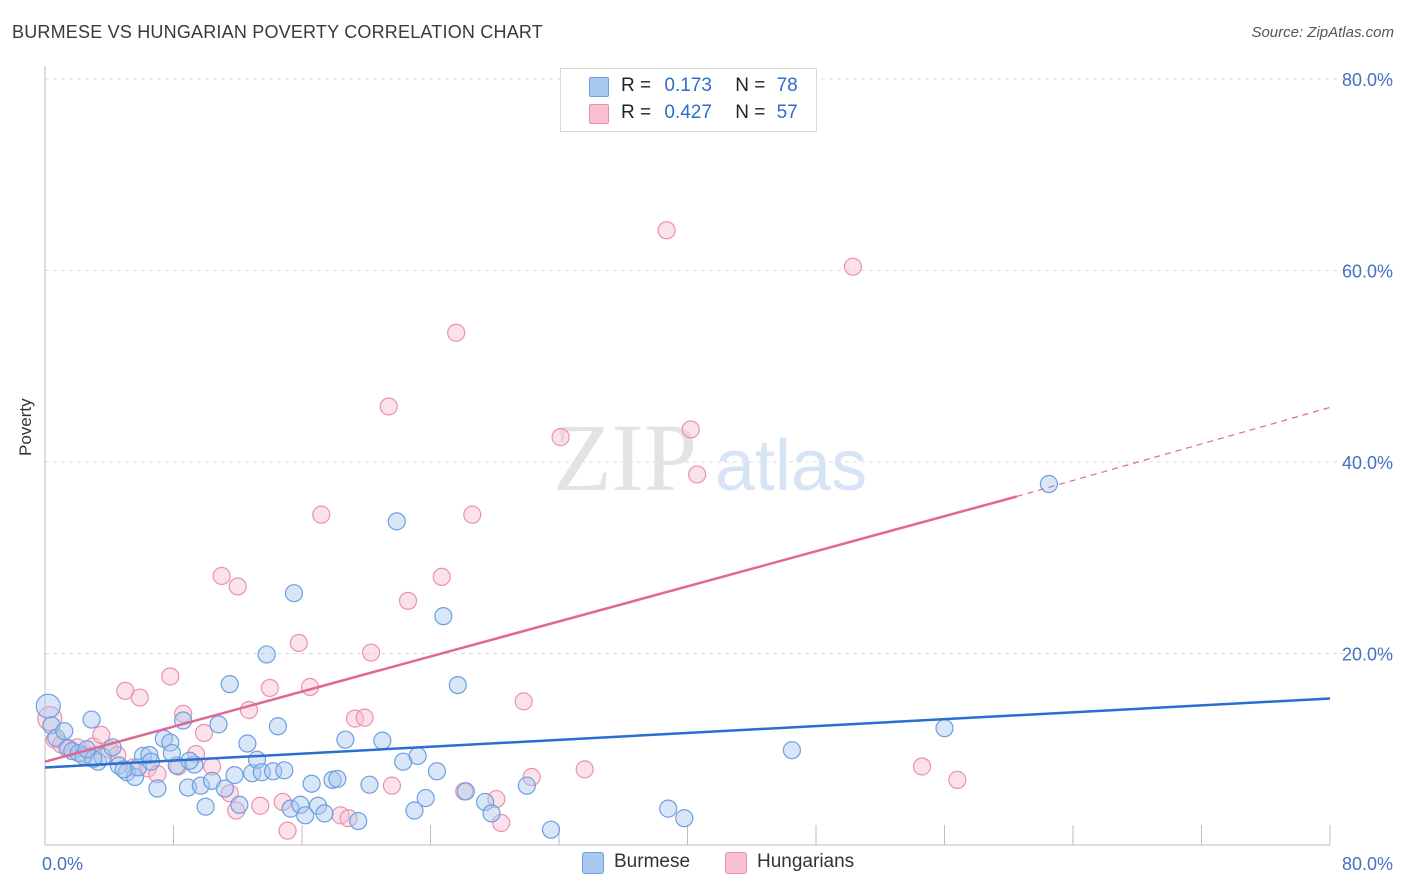 The width and height of the screenshot is (1406, 892). I want to click on watermark-zip: ZIP, so click(625, 457).